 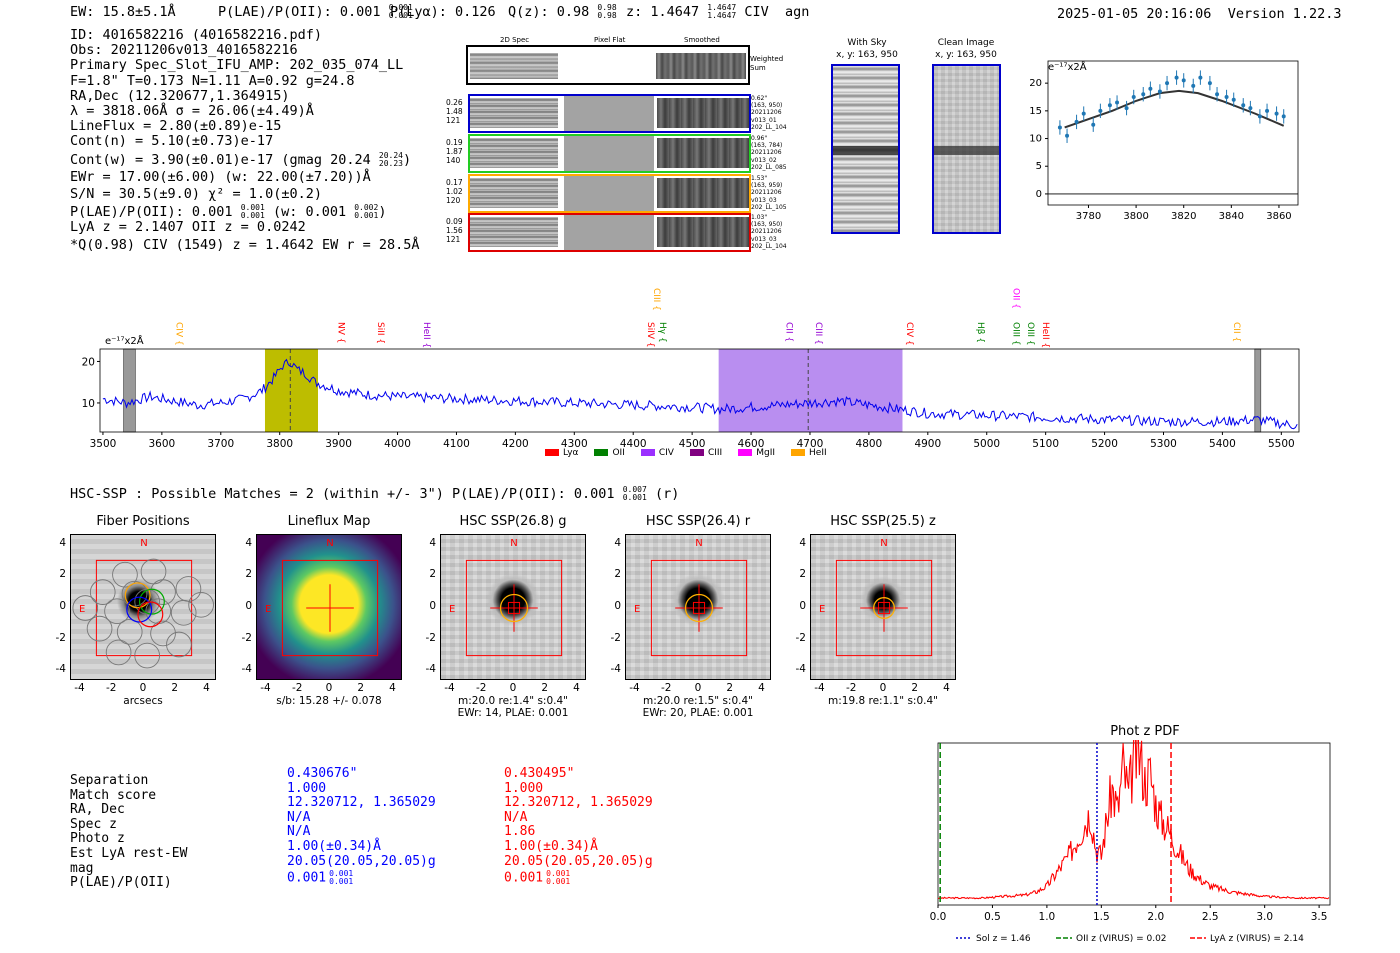 What do you see at coordinates (562, 12) in the screenshot?
I see `header-qz: Q(z): 0.98 0.98 0.98` at bounding box center [562, 12].